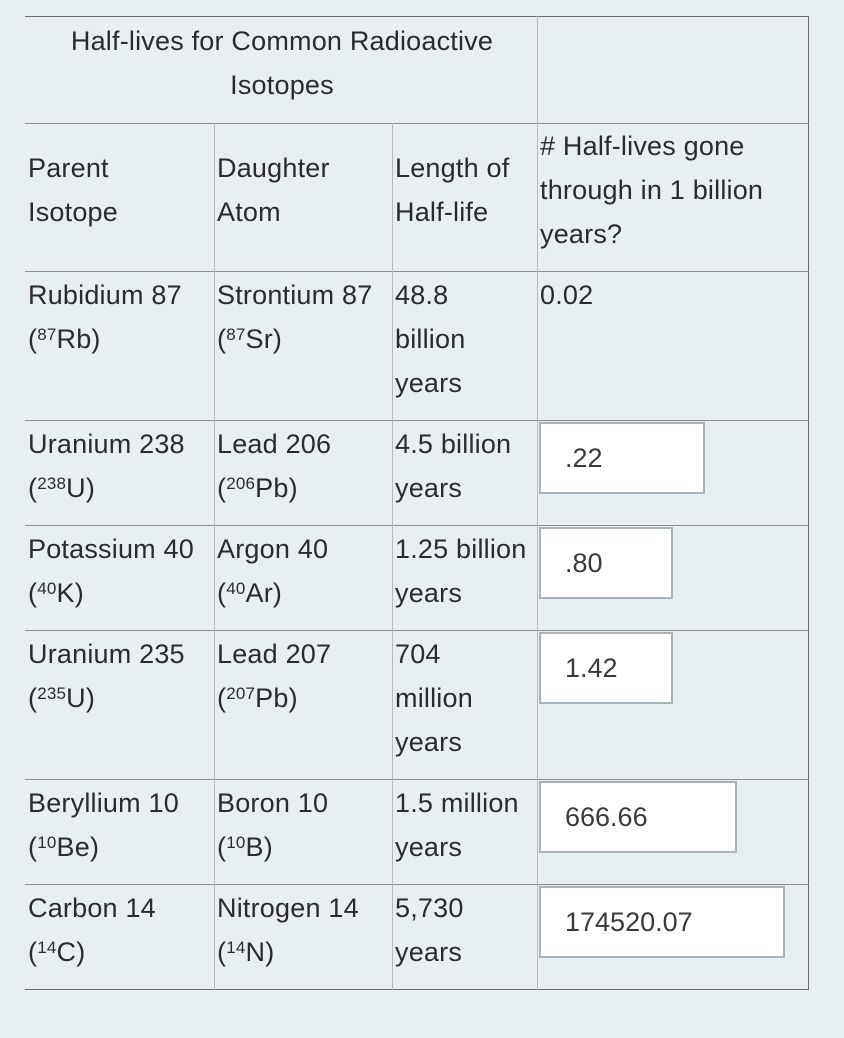  I want to click on half-life-line1: 4.5 billion, so click(453, 444).